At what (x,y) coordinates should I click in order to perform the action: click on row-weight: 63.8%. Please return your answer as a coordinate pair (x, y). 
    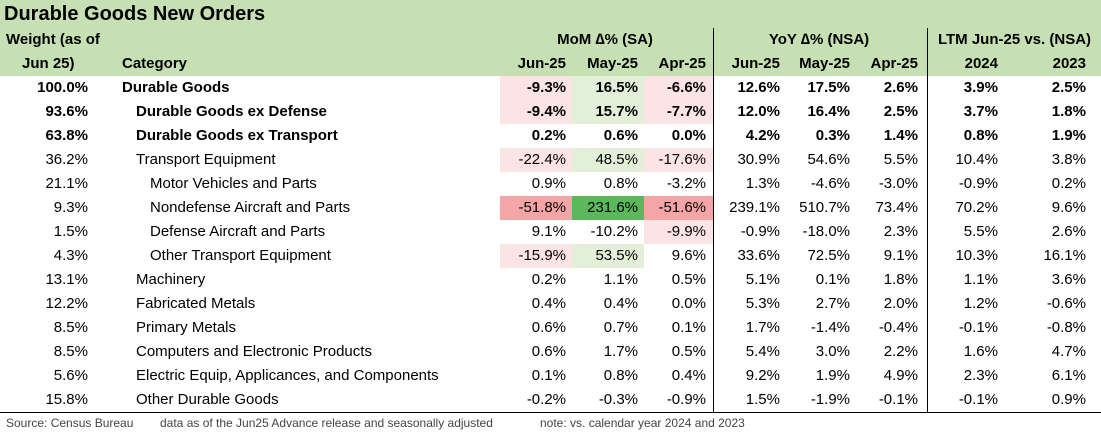
    Looking at the image, I should click on (66, 135).